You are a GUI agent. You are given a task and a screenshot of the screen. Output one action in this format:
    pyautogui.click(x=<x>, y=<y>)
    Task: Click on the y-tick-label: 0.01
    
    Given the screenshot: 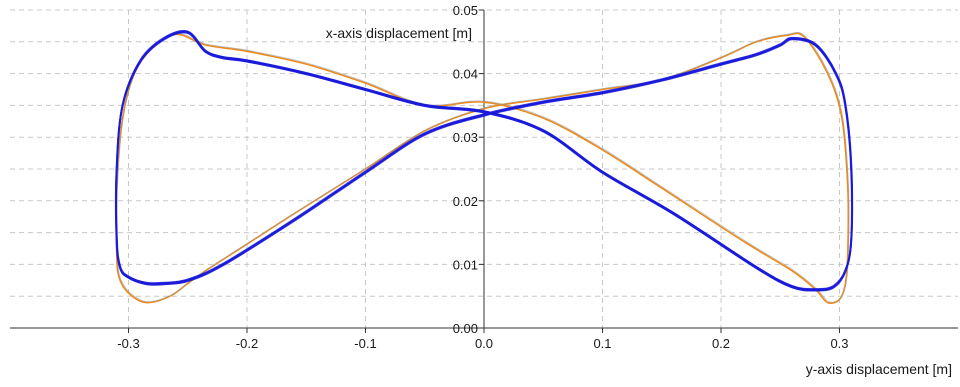 What is the action you would take?
    pyautogui.click(x=465, y=264)
    